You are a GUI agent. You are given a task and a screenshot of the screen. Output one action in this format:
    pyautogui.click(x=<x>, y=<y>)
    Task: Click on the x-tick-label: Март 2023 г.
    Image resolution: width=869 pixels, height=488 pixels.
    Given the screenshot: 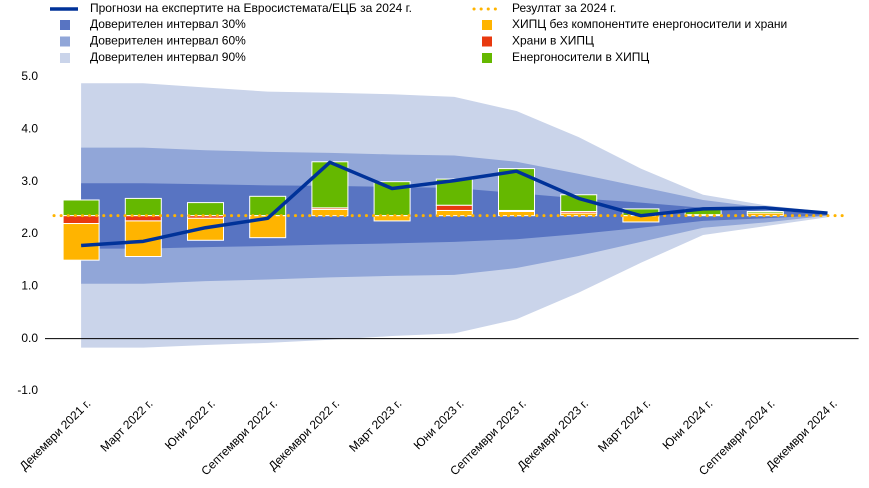 What is the action you would take?
    pyautogui.click(x=375, y=425)
    